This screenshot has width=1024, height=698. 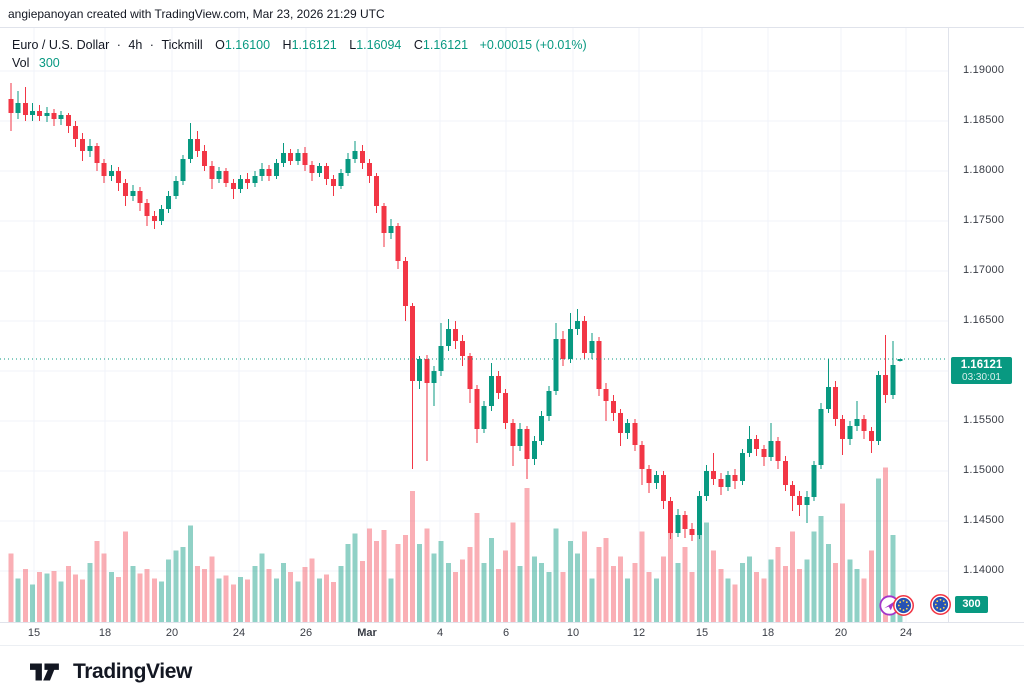 I want to click on symbol-title: Euro / U.S. Dollar, so click(x=61, y=45).